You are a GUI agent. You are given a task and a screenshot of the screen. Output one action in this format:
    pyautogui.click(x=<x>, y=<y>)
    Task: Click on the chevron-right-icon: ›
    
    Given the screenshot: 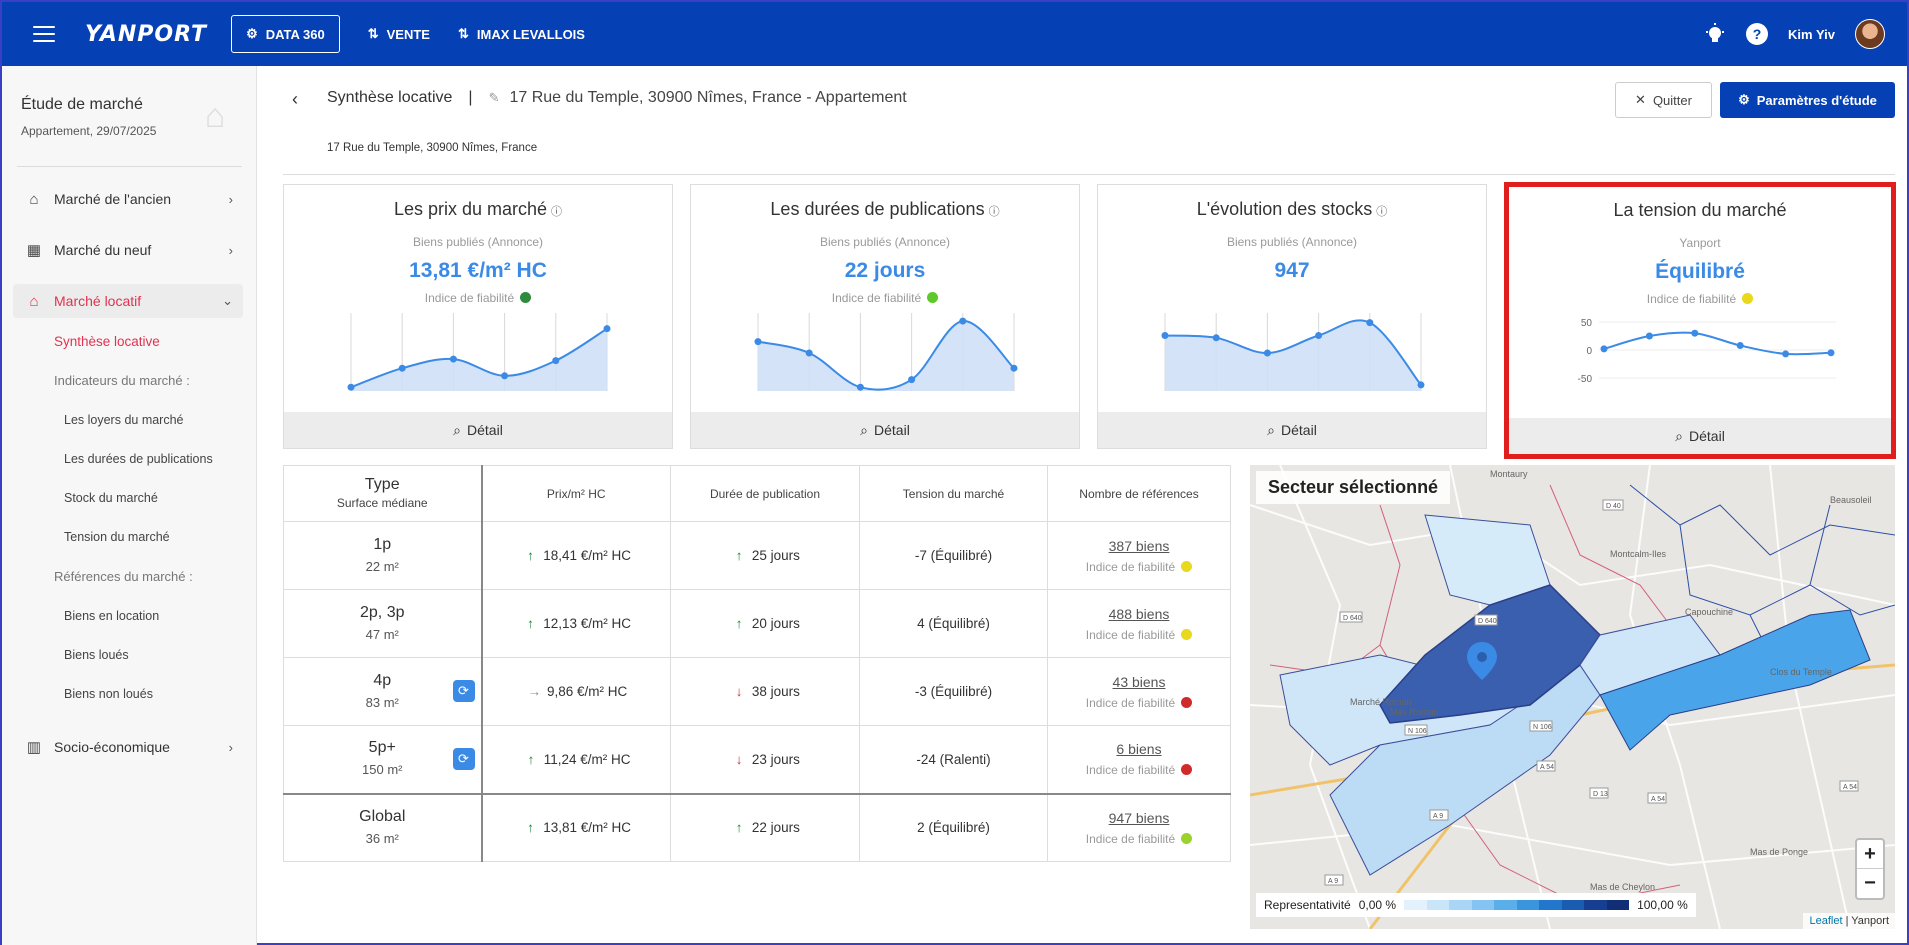 What is the action you would take?
    pyautogui.click(x=230, y=747)
    